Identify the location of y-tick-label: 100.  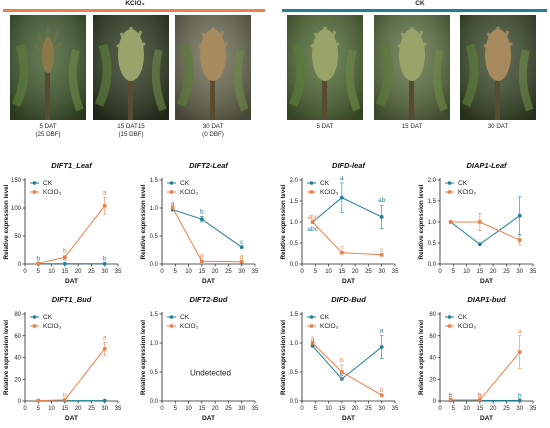
(16, 209).